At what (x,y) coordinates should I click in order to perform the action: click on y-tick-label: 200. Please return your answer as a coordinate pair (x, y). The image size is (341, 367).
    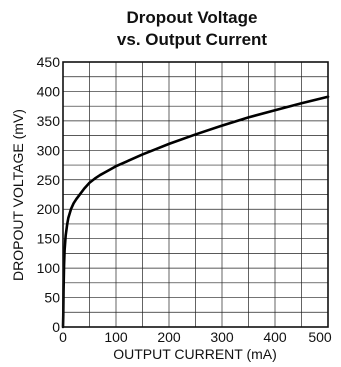
    Looking at the image, I should click on (49, 209).